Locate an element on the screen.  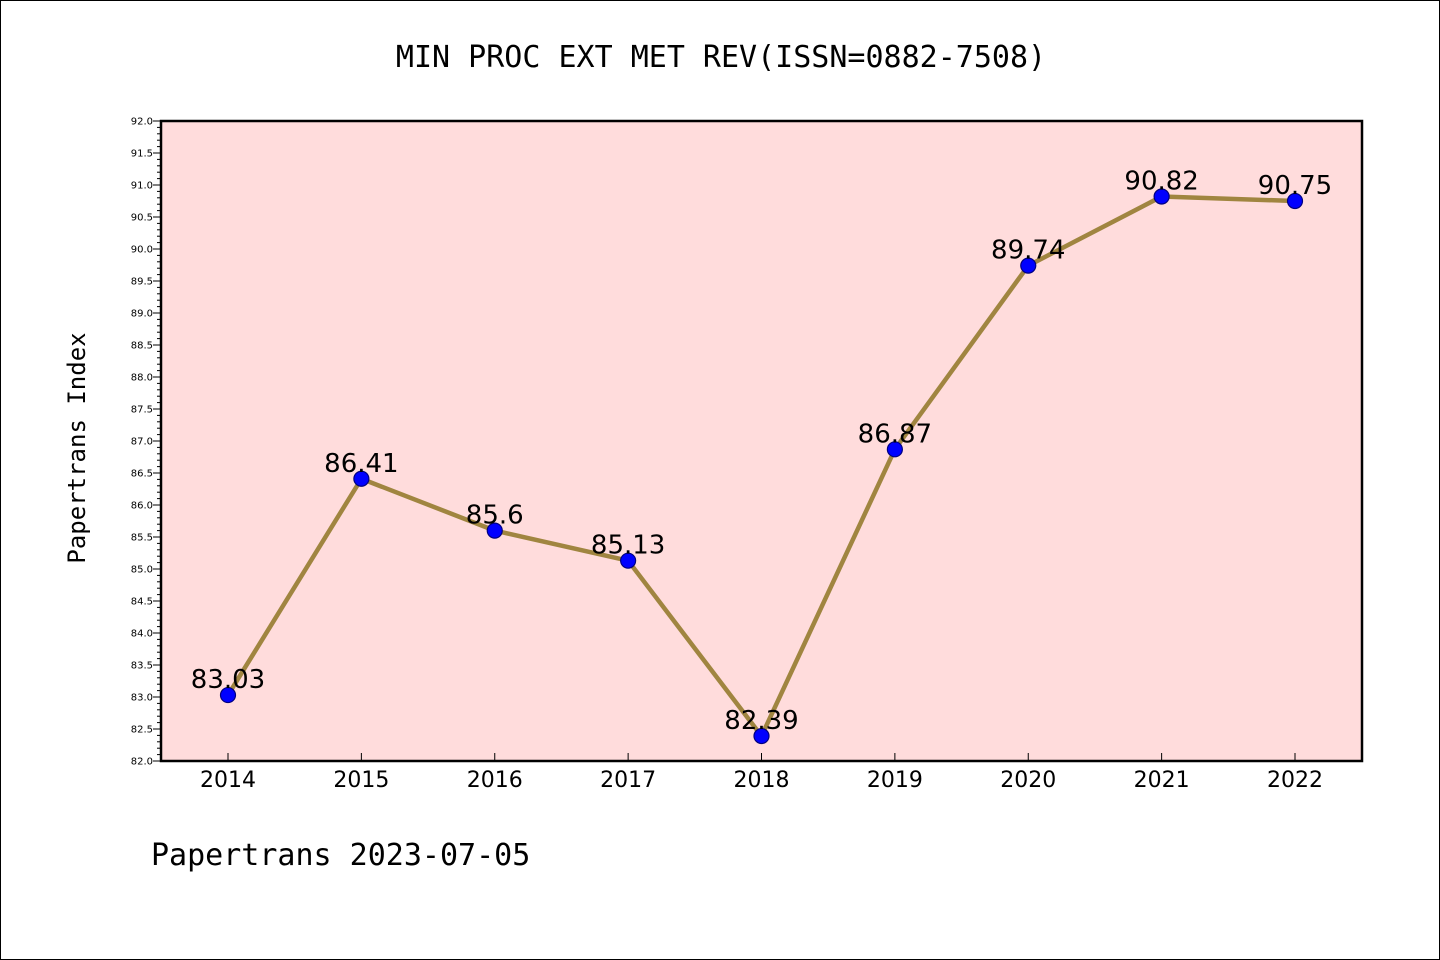
y-tick-label: 91.5 is located at coordinates (142, 154).